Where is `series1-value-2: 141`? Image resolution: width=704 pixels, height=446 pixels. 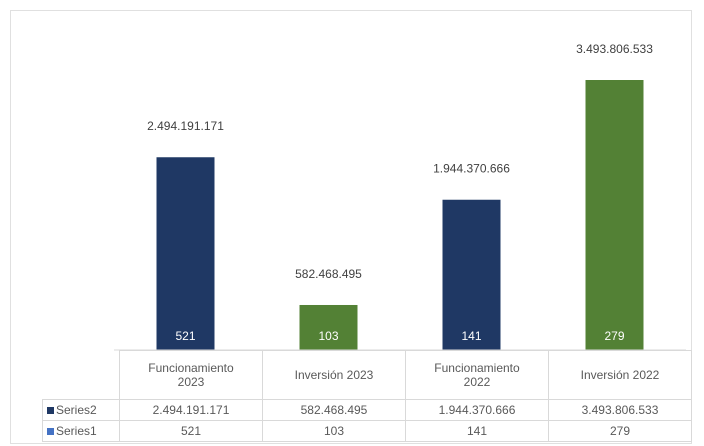 series1-value-2: 141 is located at coordinates (477, 431).